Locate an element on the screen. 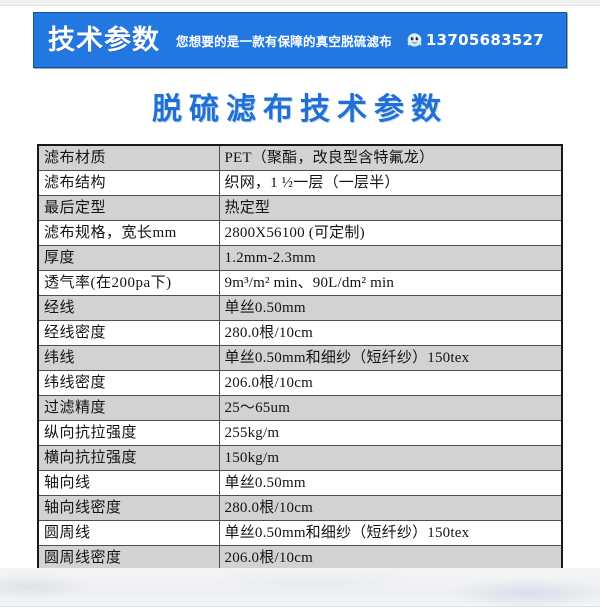  spec-label: 最后定型 is located at coordinates (128, 208).